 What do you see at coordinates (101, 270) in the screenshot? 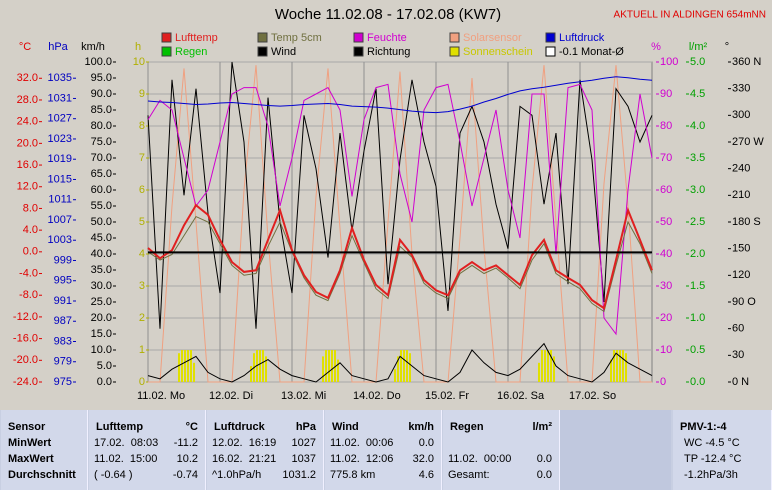
I see `y-tick-label: 35.0` at bounding box center [101, 270].